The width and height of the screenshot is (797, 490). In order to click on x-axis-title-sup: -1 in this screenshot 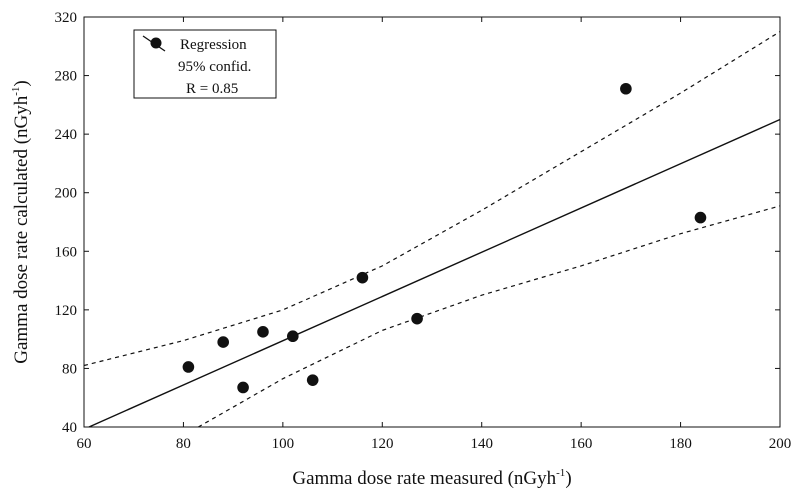, I will do `click(560, 473)`.